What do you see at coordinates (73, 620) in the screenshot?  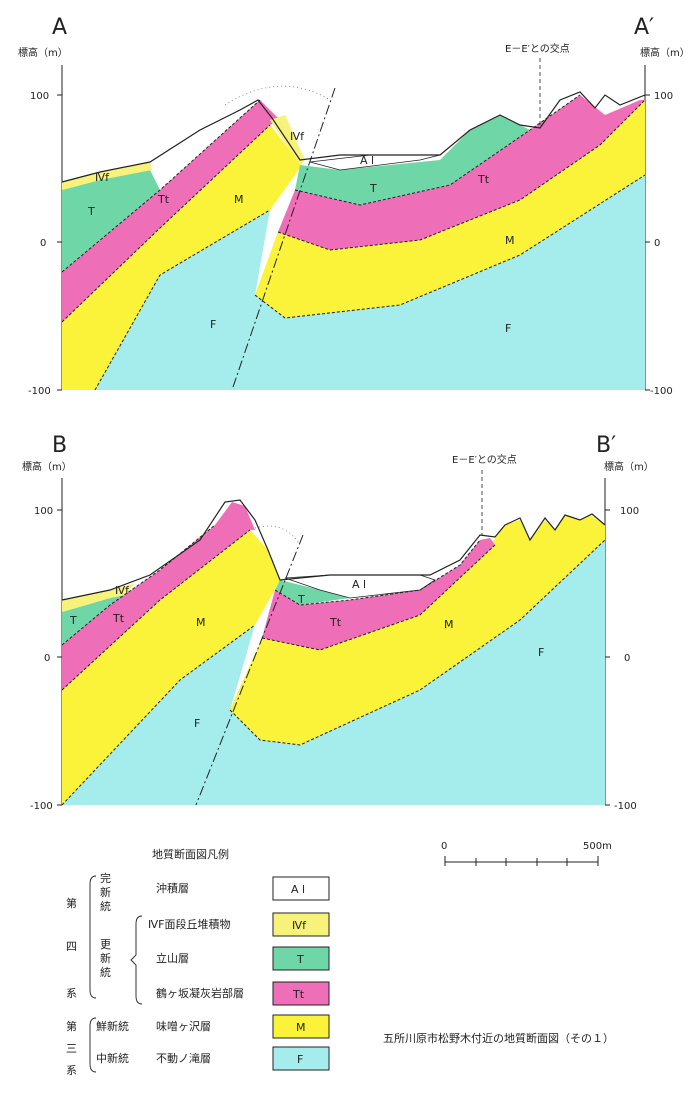 I see `section-b-label-T-left: T` at bounding box center [73, 620].